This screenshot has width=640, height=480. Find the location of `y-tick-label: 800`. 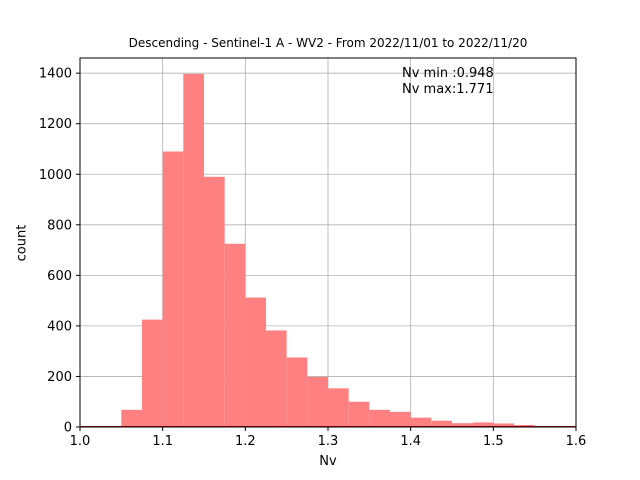

y-tick-label: 800 is located at coordinates (59, 225).